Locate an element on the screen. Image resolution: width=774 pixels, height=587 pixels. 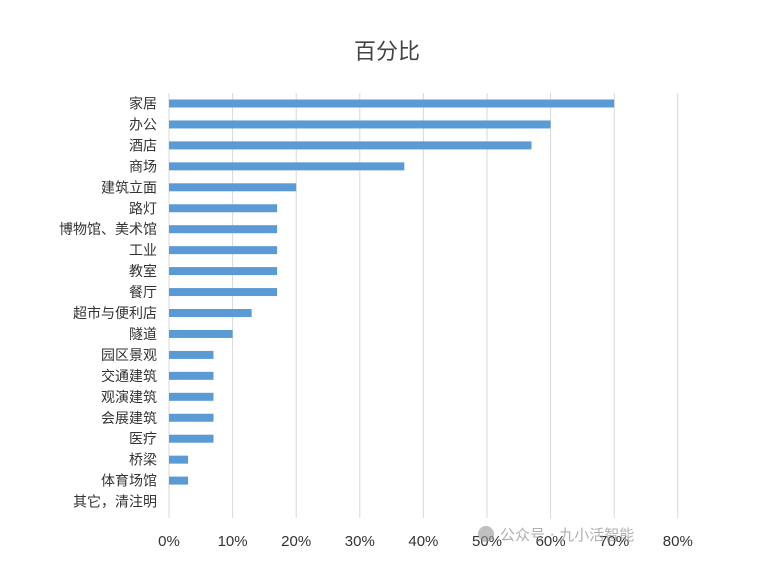
category-label: 观演建筑 is located at coordinates (129, 398).